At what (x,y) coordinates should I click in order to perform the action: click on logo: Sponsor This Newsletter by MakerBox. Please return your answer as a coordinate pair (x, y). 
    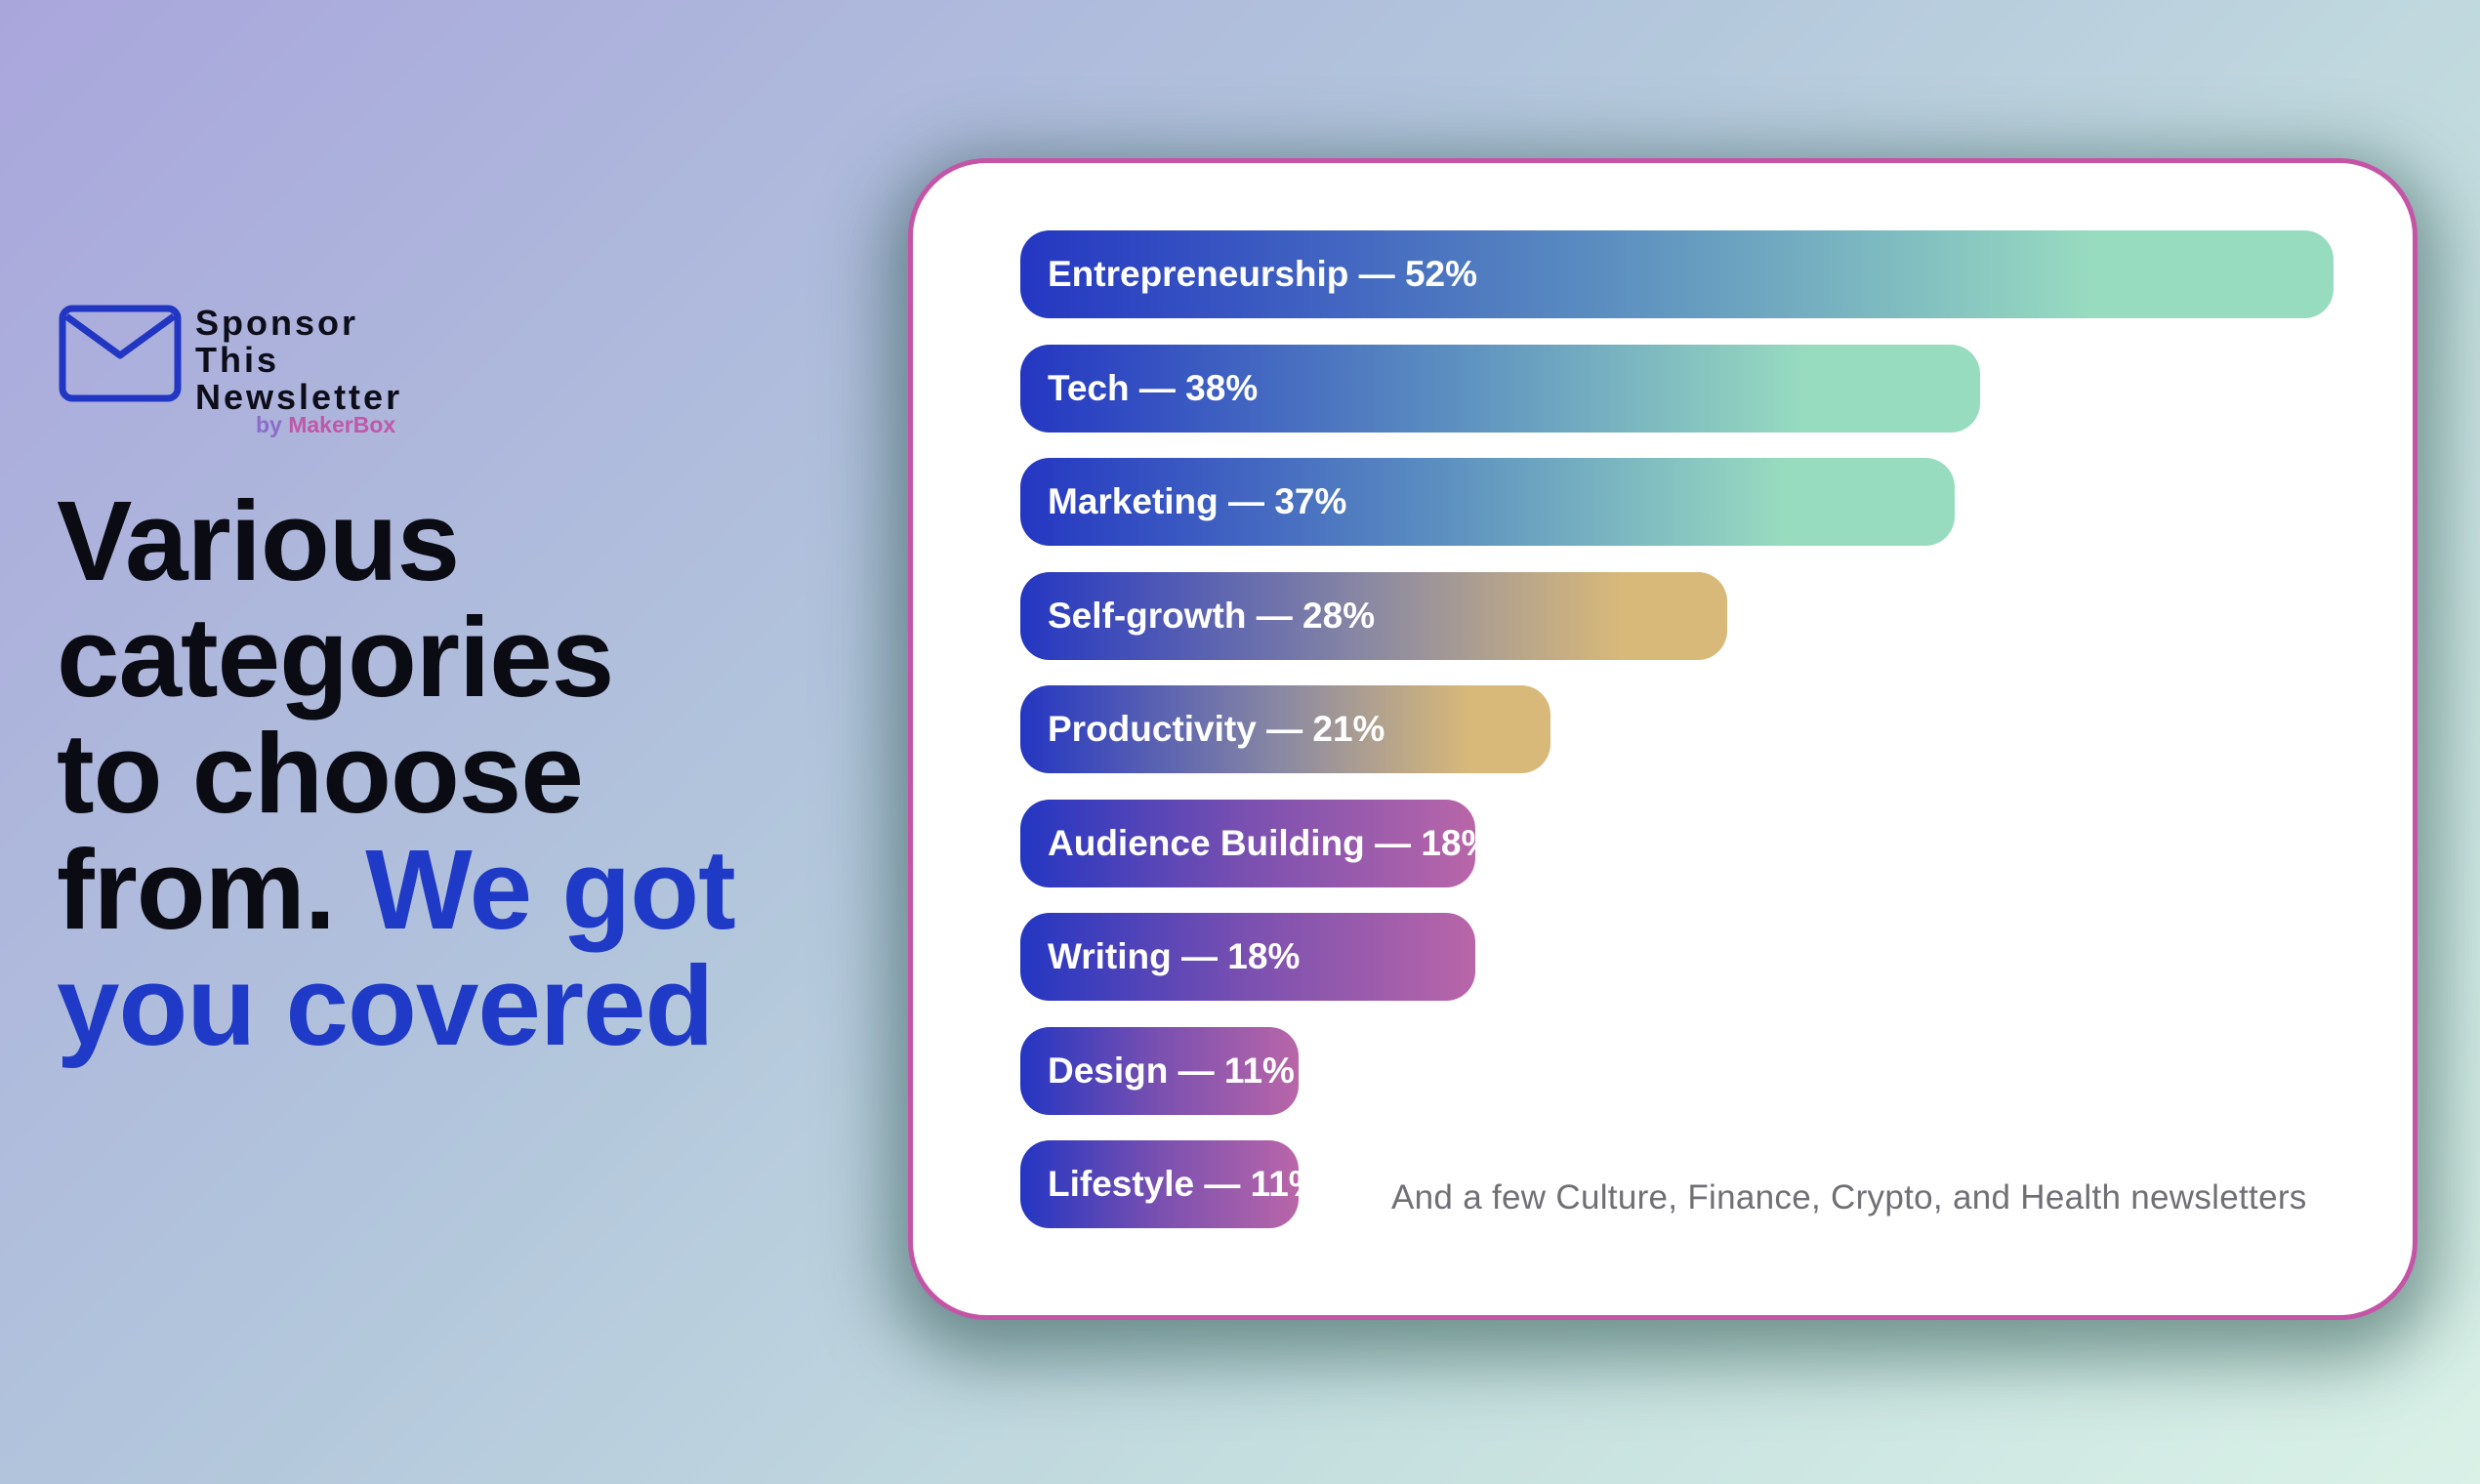
    Looking at the image, I should click on (230, 371).